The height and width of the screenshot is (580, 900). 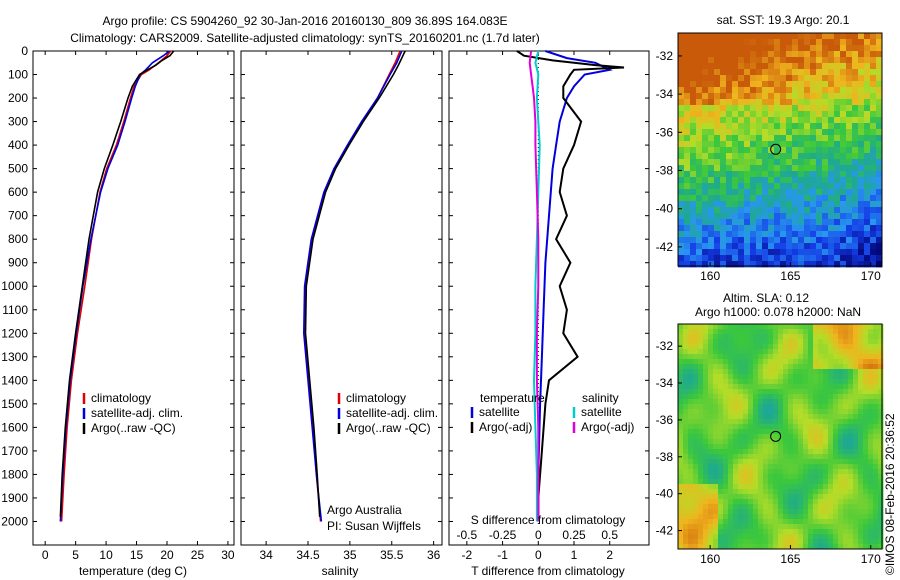 What do you see at coordinates (505, 427) in the screenshot?
I see `legend-label: Argo(-adj)` at bounding box center [505, 427].